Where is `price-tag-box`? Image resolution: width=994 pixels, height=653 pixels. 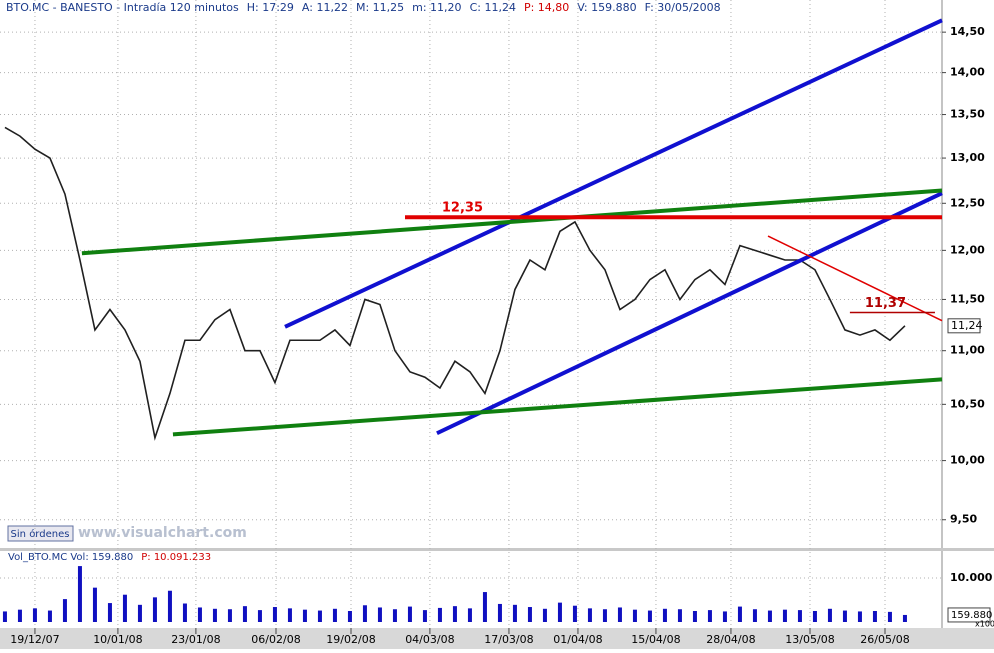
price-tag-box is located at coordinates (964, 326).